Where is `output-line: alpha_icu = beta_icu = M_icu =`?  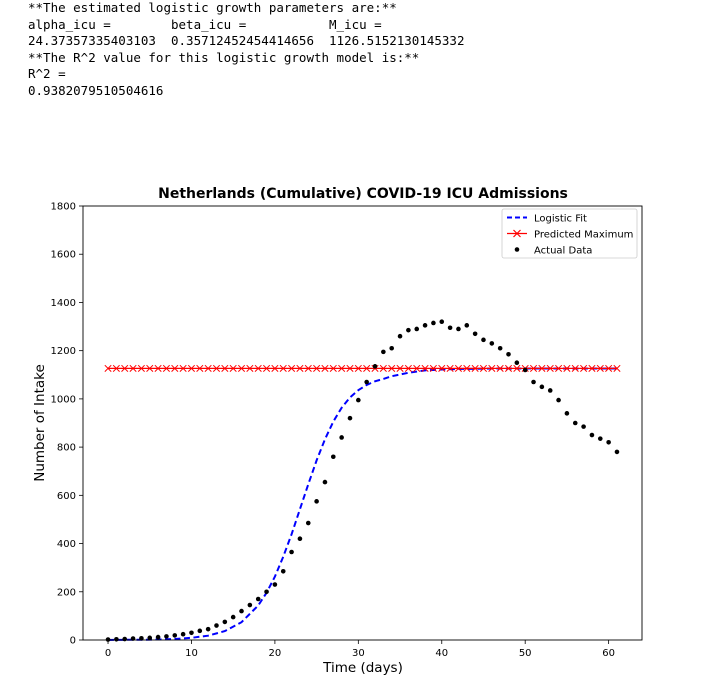
output-line: alpha_icu = beta_icu = M_icu = is located at coordinates (205, 24).